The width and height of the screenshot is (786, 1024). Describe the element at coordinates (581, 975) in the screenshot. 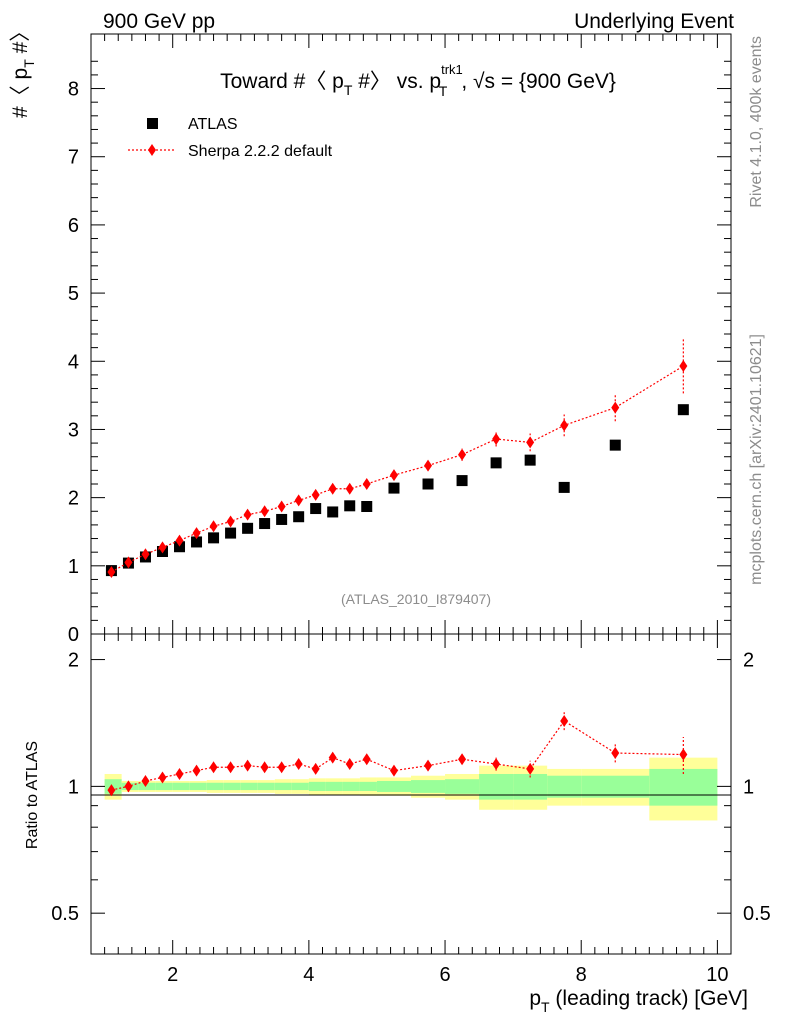

I see `x-tick-label: 8` at that location.